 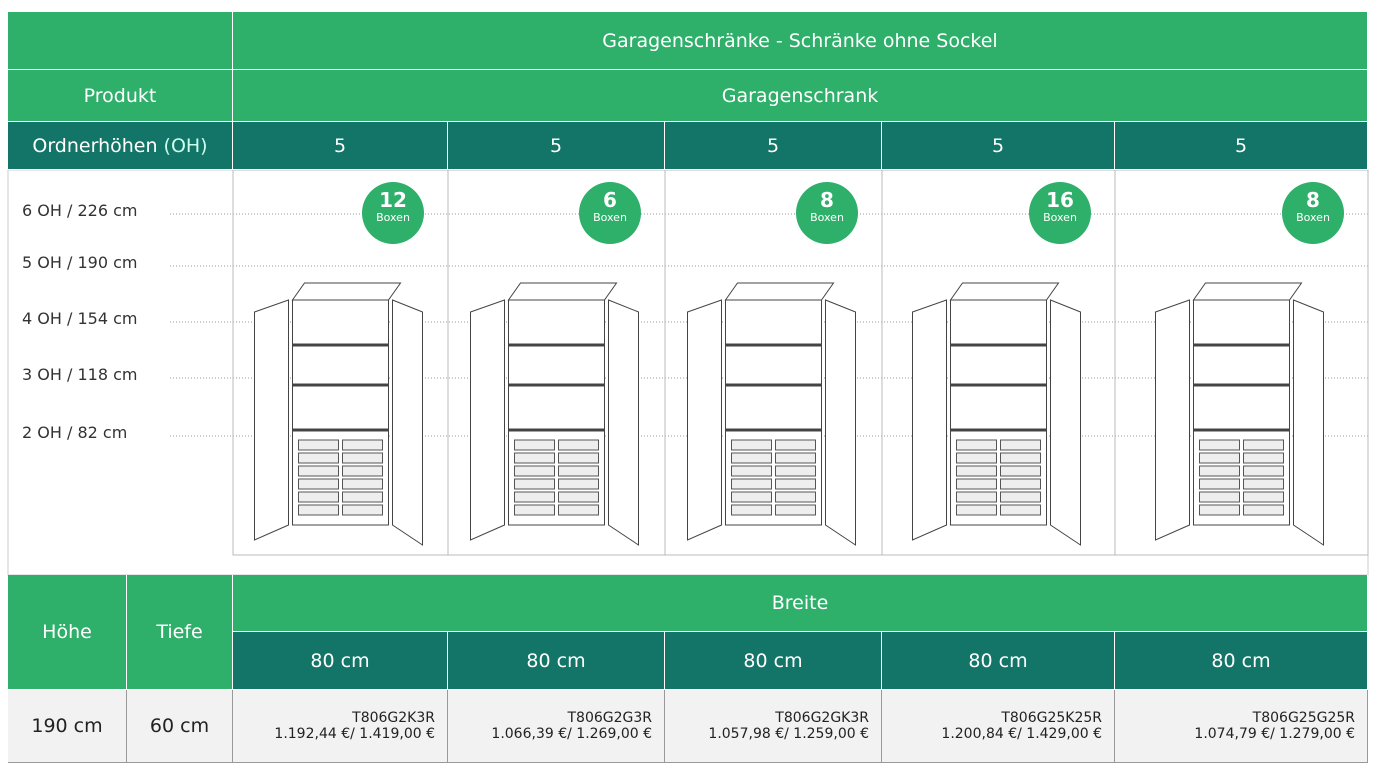 I want to click on product-info: T806G2K3R 1.192,44 €/ 1.419,00 €, so click(x=340, y=726).